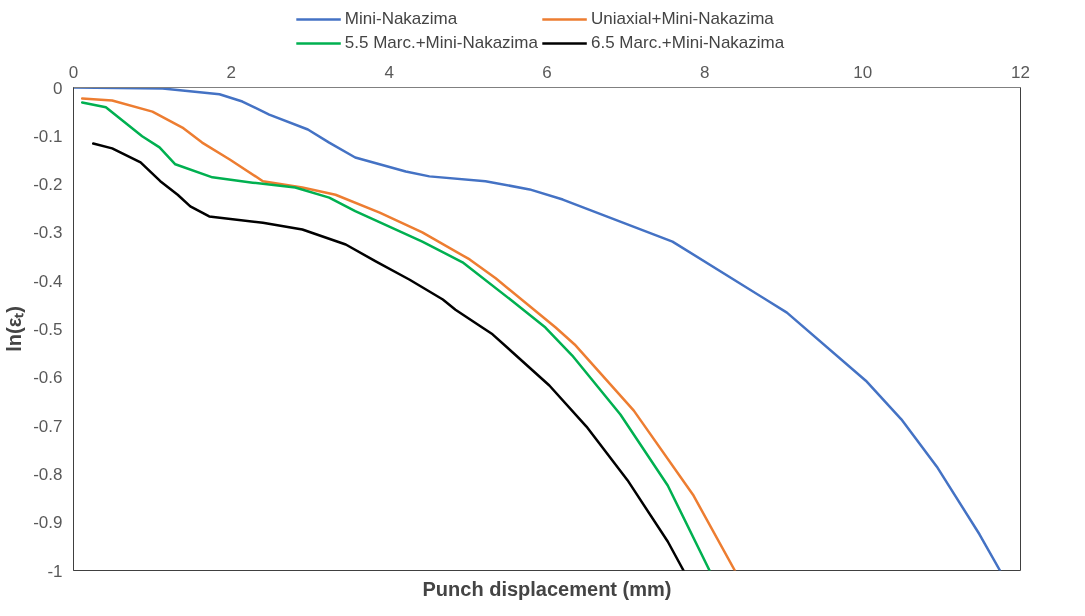  What do you see at coordinates (389, 72) in the screenshot?
I see `x-tick-label: 4` at bounding box center [389, 72].